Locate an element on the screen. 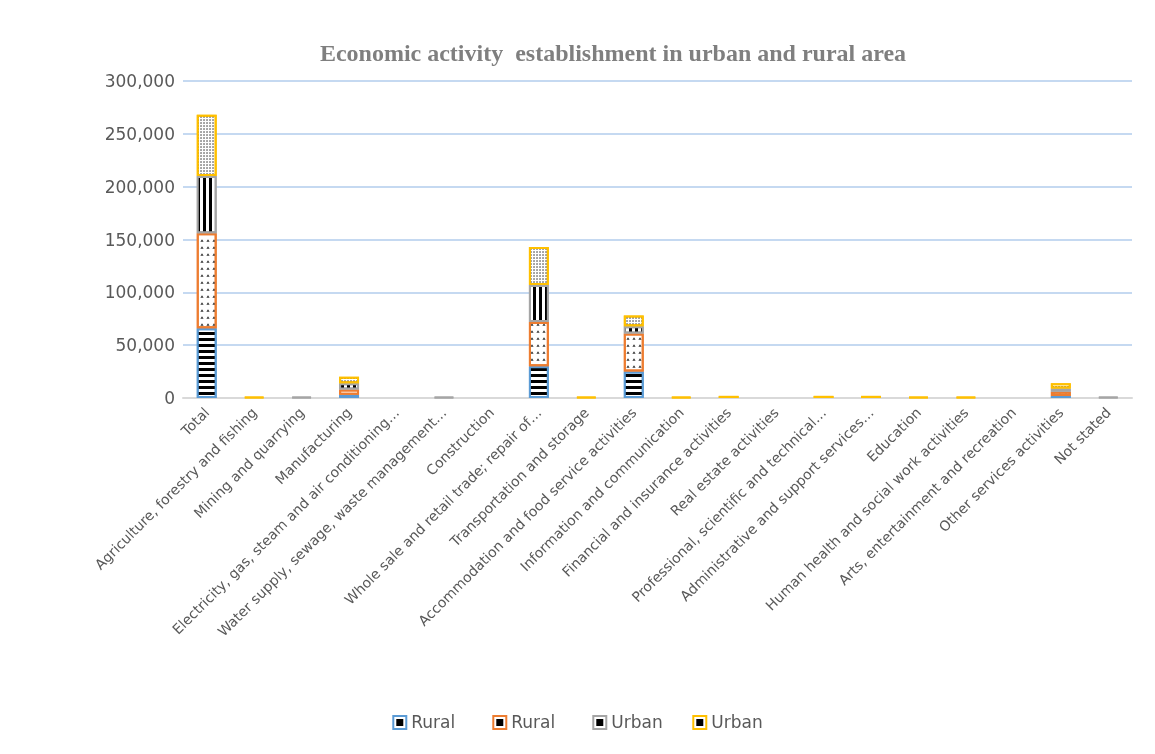  y-tick-label: 300,000 is located at coordinates (139, 81).